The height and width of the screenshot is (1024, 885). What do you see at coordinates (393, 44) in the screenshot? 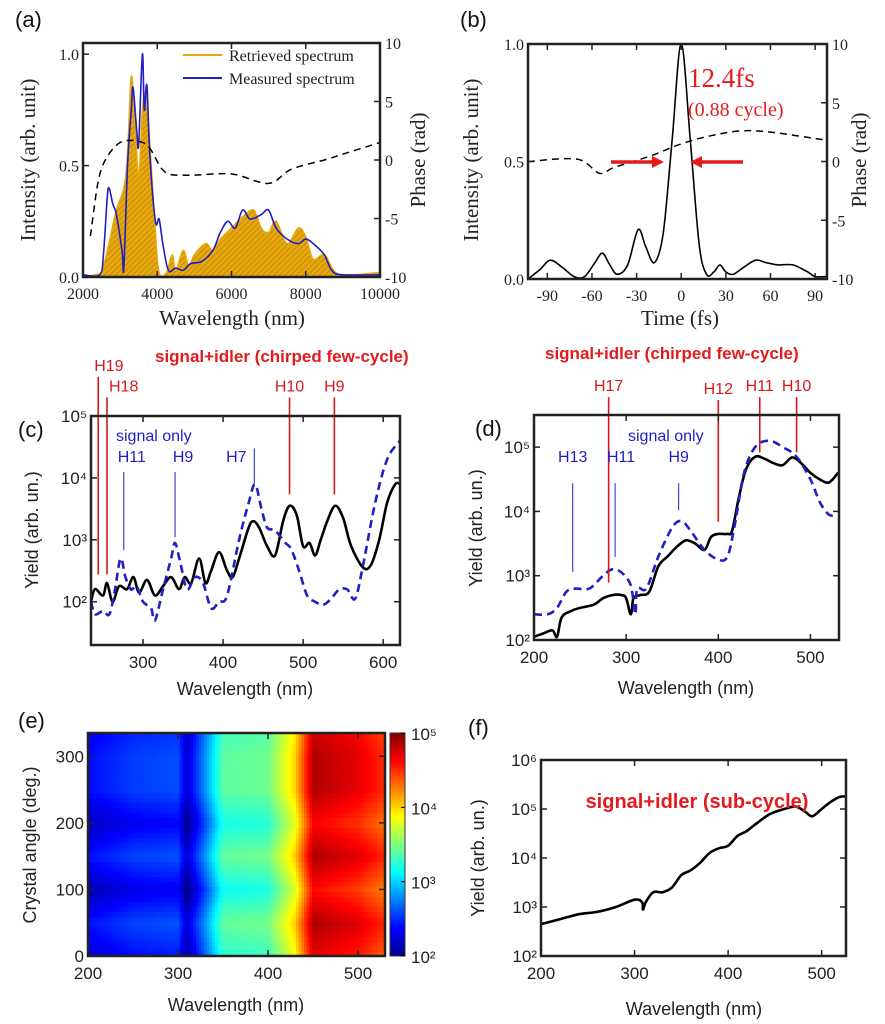
I see `y2-tick-label: 10` at bounding box center [393, 44].